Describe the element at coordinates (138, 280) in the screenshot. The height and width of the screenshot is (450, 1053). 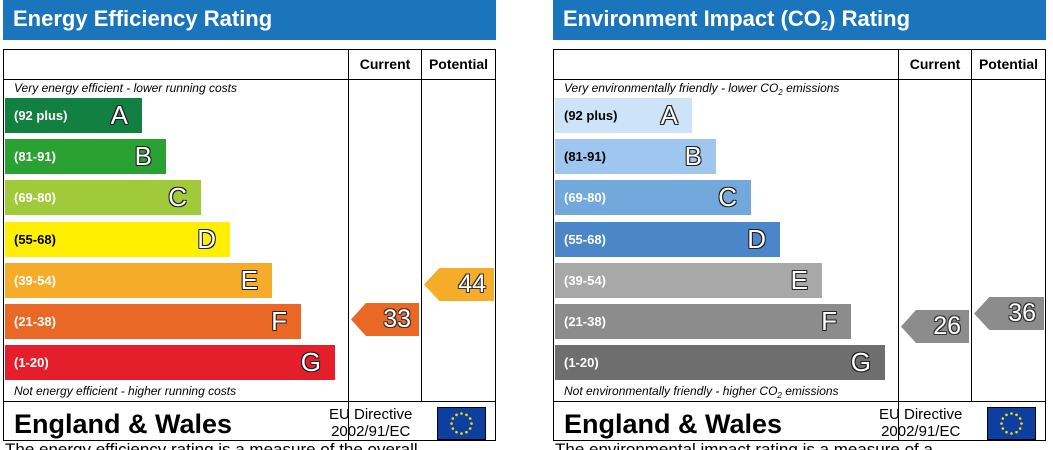
I see `energy-band-e: (39-54) E` at that location.